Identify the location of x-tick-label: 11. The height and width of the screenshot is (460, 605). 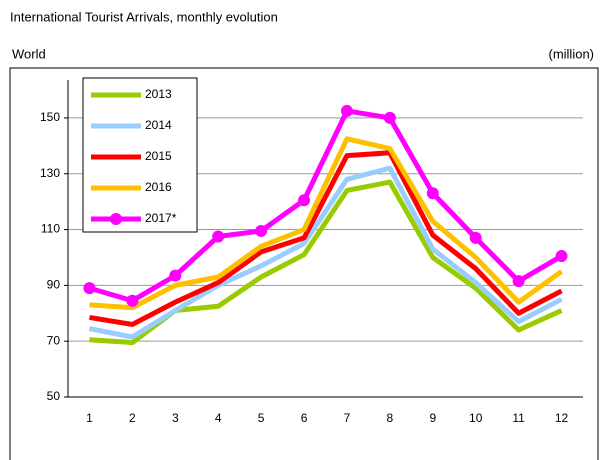
(518, 418).